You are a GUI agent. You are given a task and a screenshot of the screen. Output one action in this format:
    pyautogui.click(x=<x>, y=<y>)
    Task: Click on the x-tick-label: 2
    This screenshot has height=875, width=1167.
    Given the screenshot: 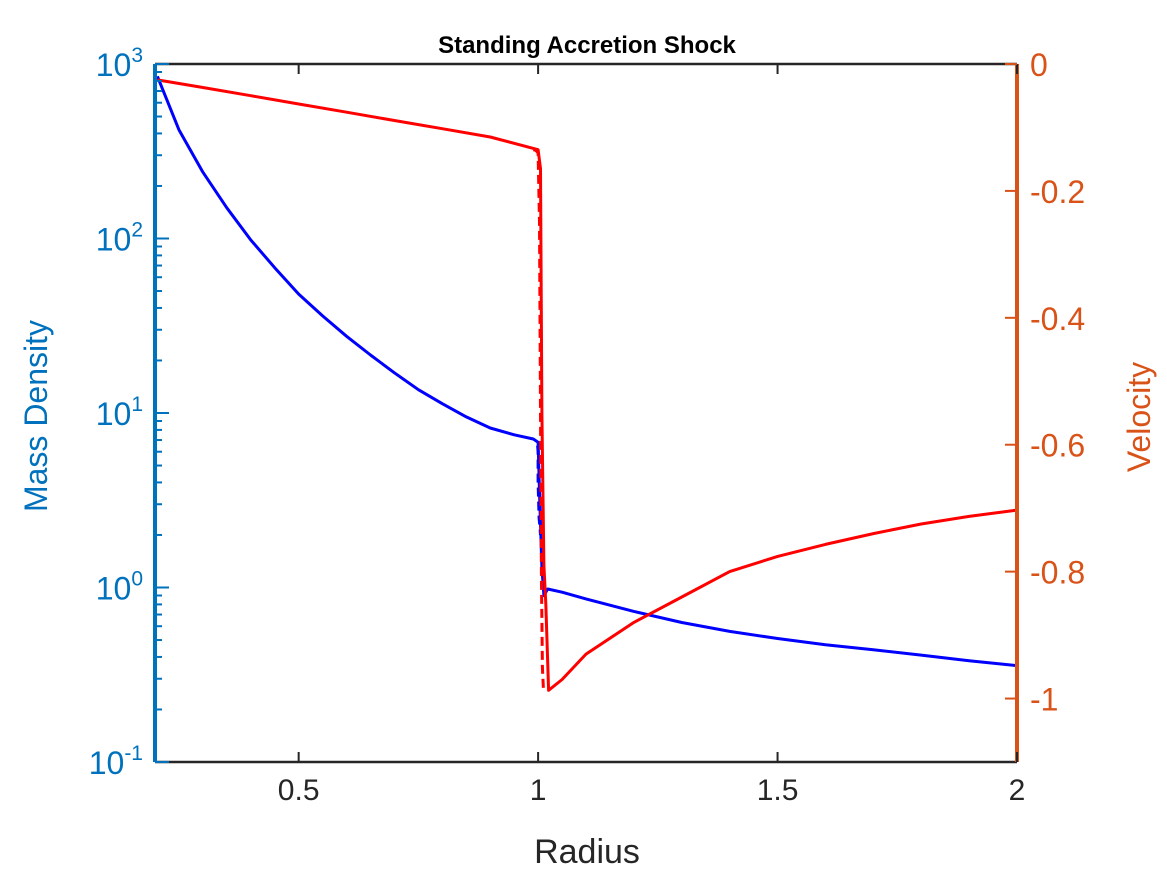 What is the action you would take?
    pyautogui.click(x=1017, y=790)
    